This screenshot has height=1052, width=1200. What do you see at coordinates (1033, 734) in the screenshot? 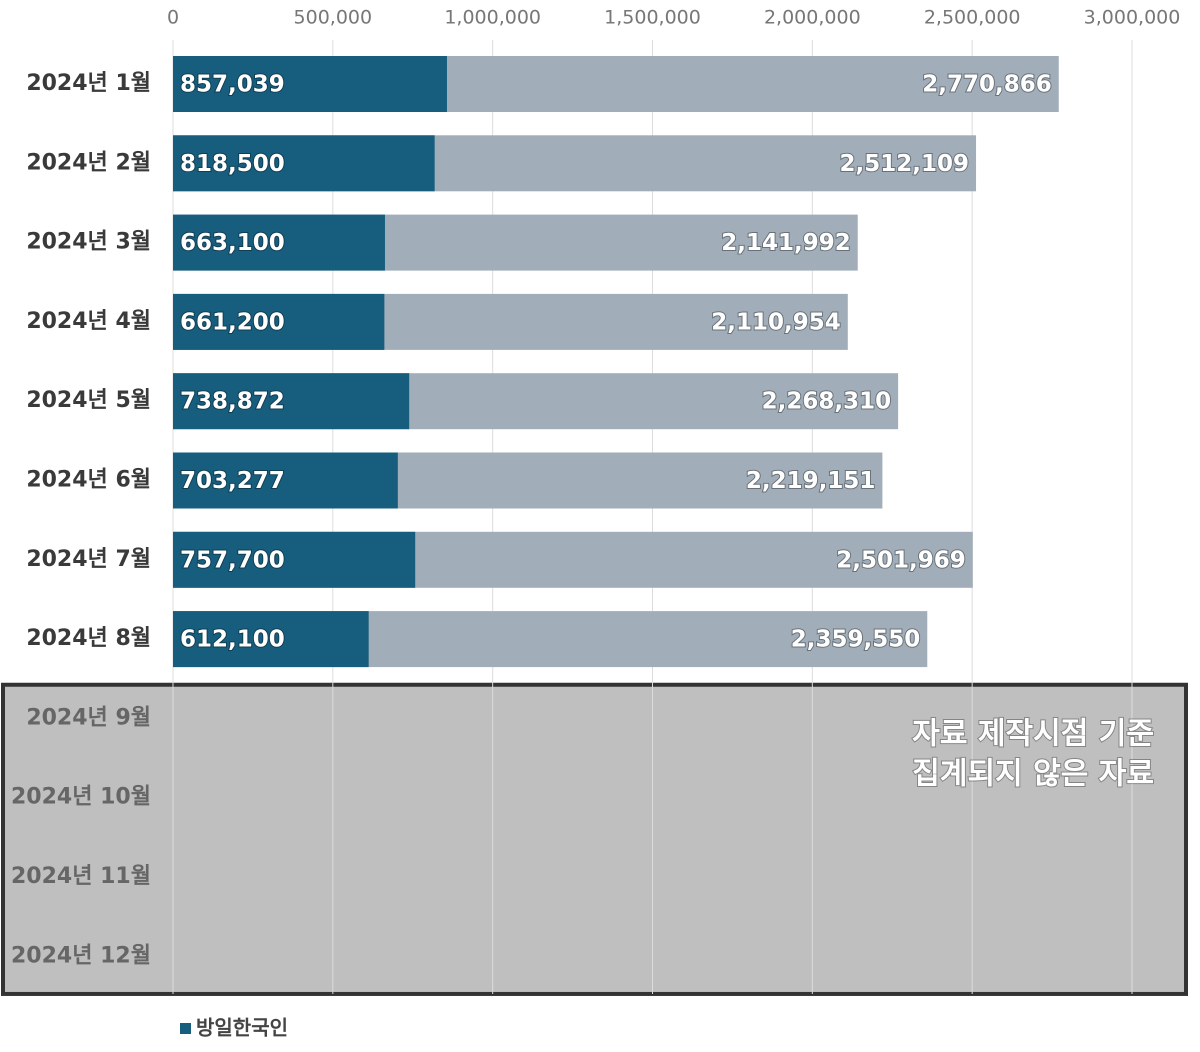
I see `annotation: 자료 제작시점 기준` at bounding box center [1033, 734].